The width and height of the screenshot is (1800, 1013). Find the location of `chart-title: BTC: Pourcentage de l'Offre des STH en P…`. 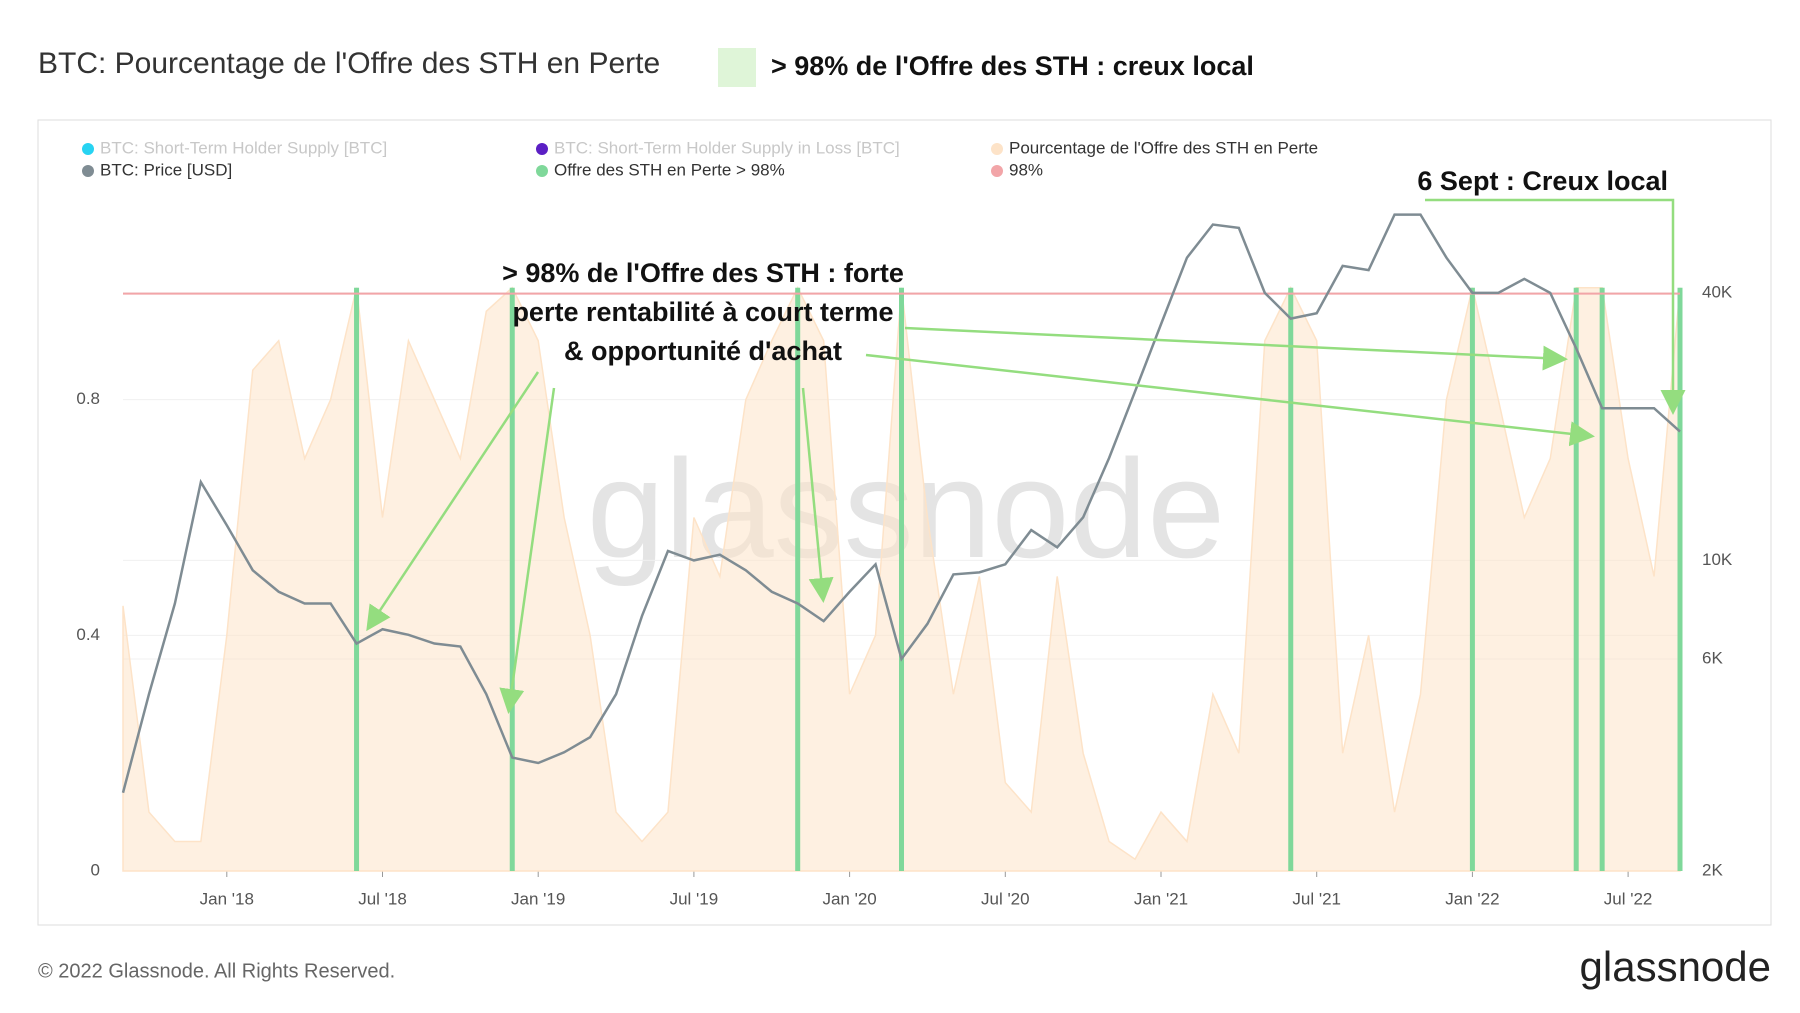

chart-title: BTC: Pourcentage de l'Offre des STH en P… is located at coordinates (349, 63).